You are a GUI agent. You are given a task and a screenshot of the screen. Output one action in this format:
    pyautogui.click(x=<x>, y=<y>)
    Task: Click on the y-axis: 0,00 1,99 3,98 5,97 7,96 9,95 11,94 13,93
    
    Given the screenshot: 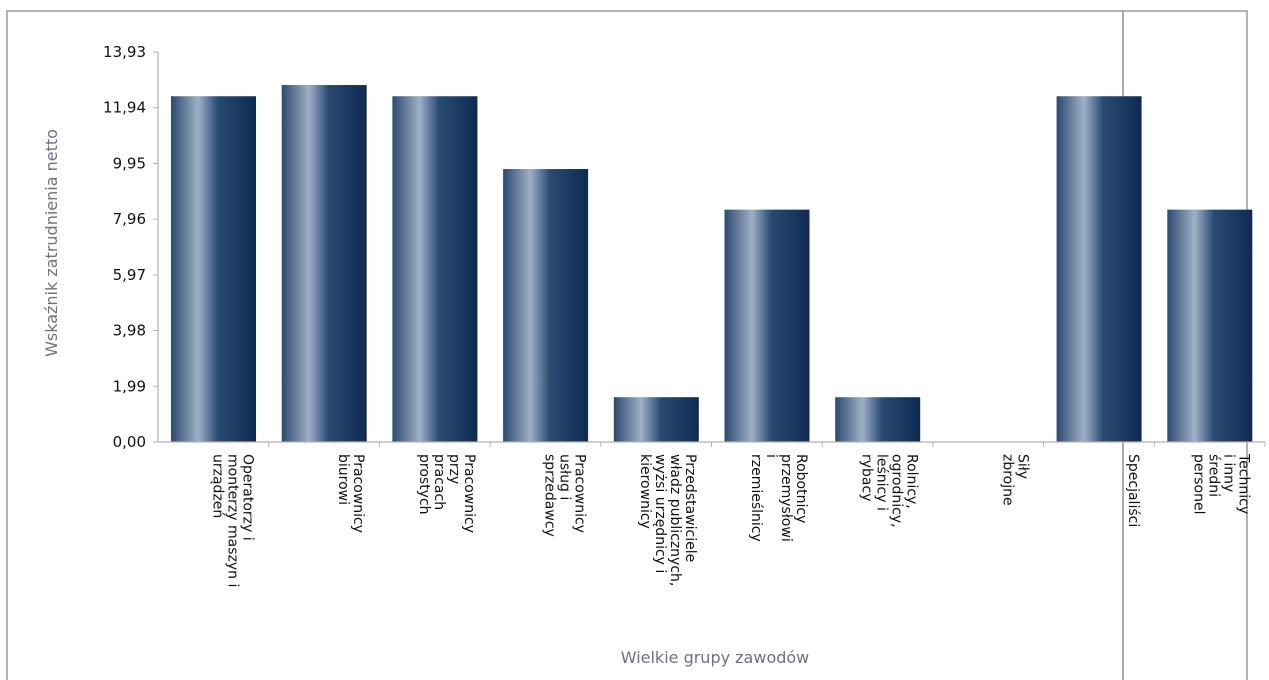 What is the action you would take?
    pyautogui.click(x=130, y=247)
    